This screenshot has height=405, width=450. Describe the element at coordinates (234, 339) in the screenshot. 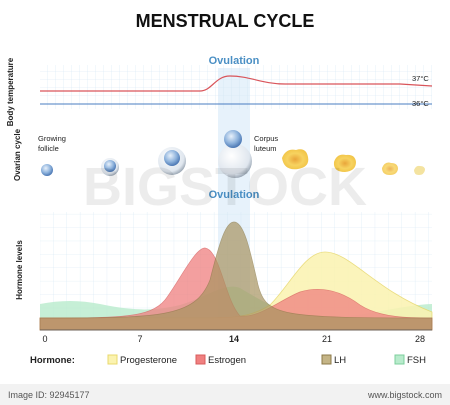

I see `day-tick: 14` at that location.